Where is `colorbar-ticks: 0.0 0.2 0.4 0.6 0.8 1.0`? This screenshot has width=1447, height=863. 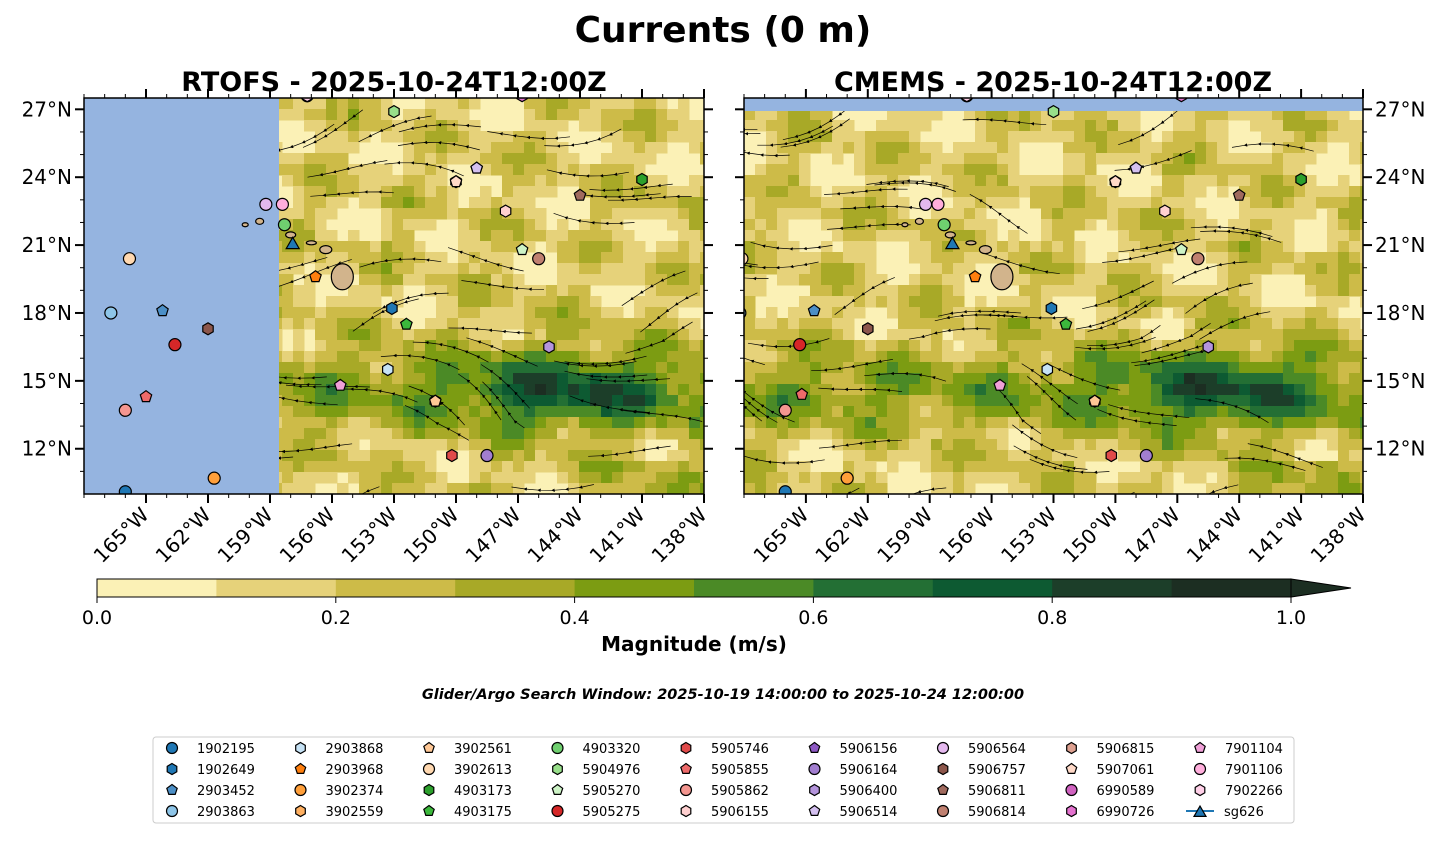
colorbar-ticks: 0.0 0.2 0.4 0.6 0.8 1.0 is located at coordinates (694, 613).